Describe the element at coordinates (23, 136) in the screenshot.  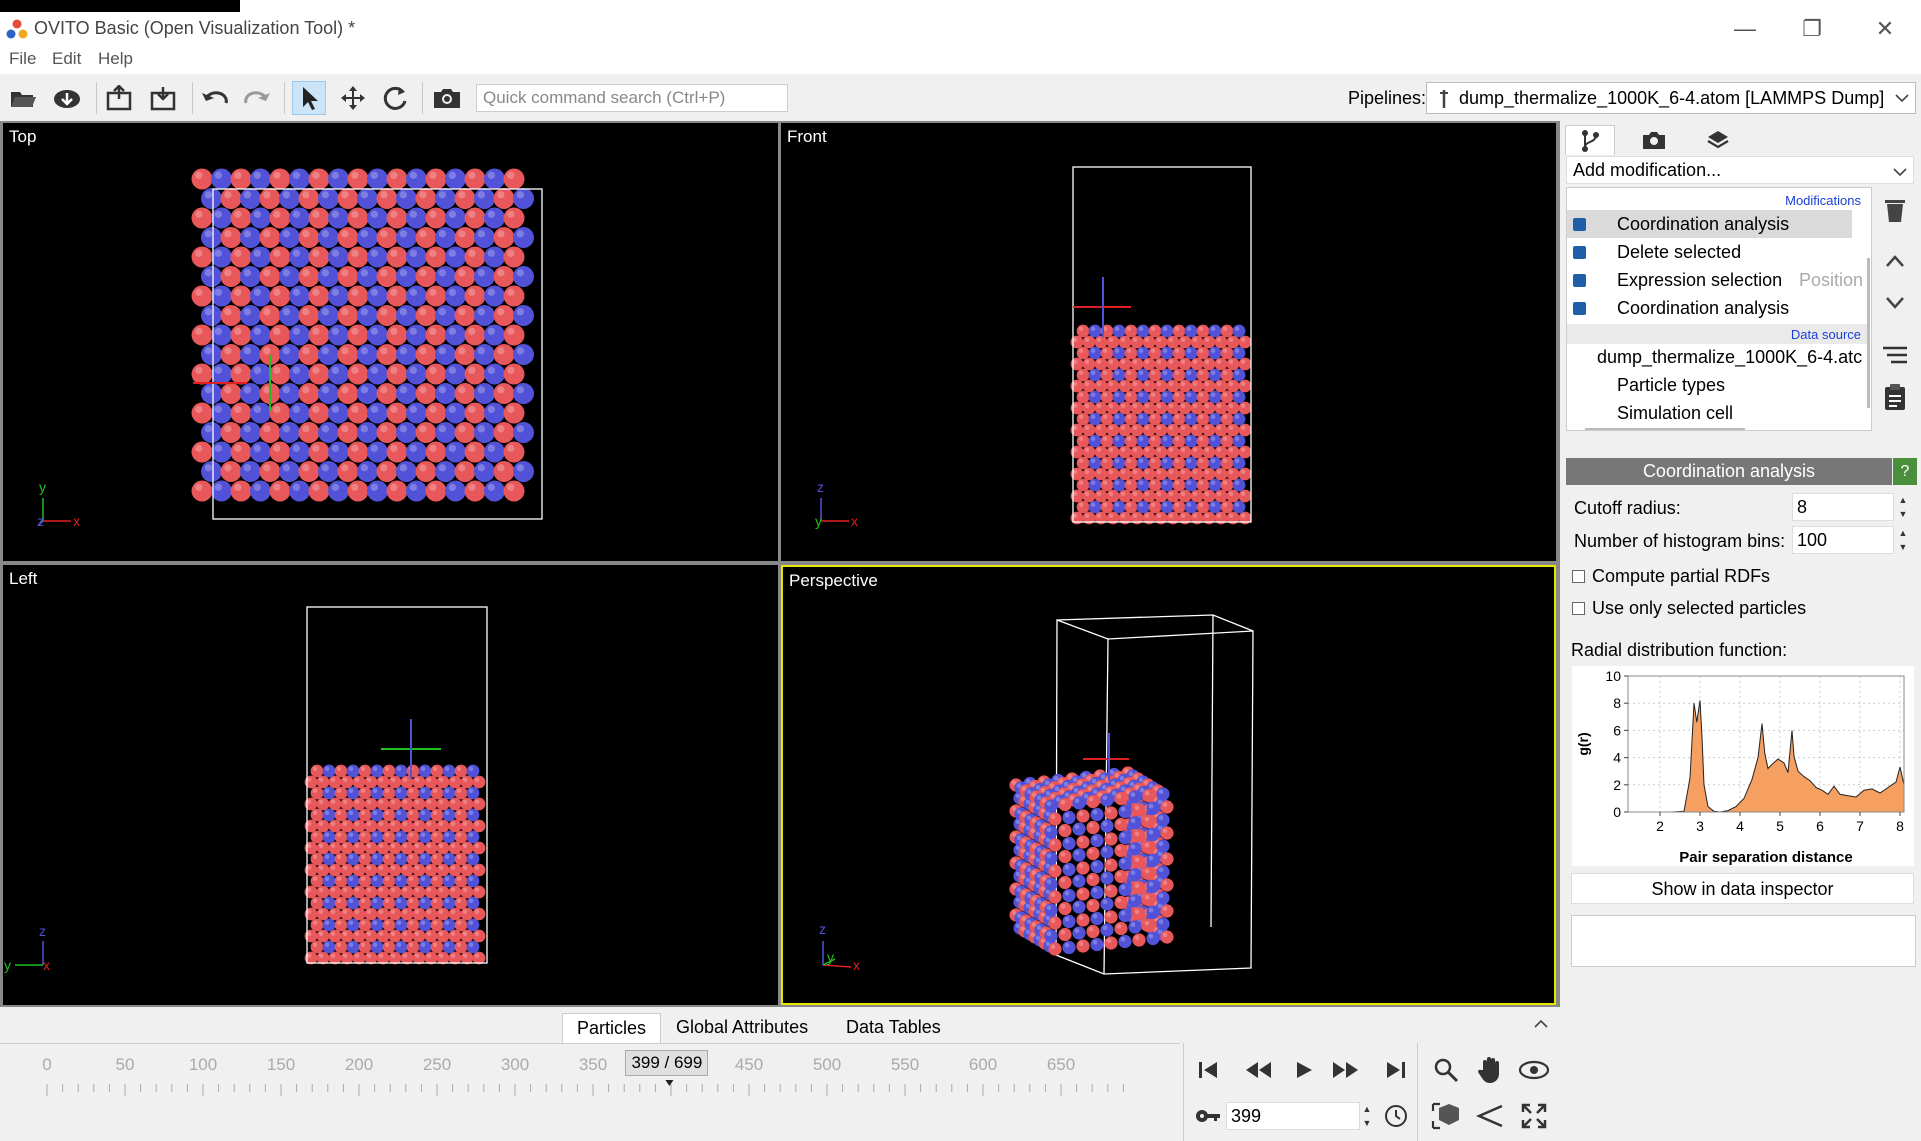
I see `viewport-title: Top` at that location.